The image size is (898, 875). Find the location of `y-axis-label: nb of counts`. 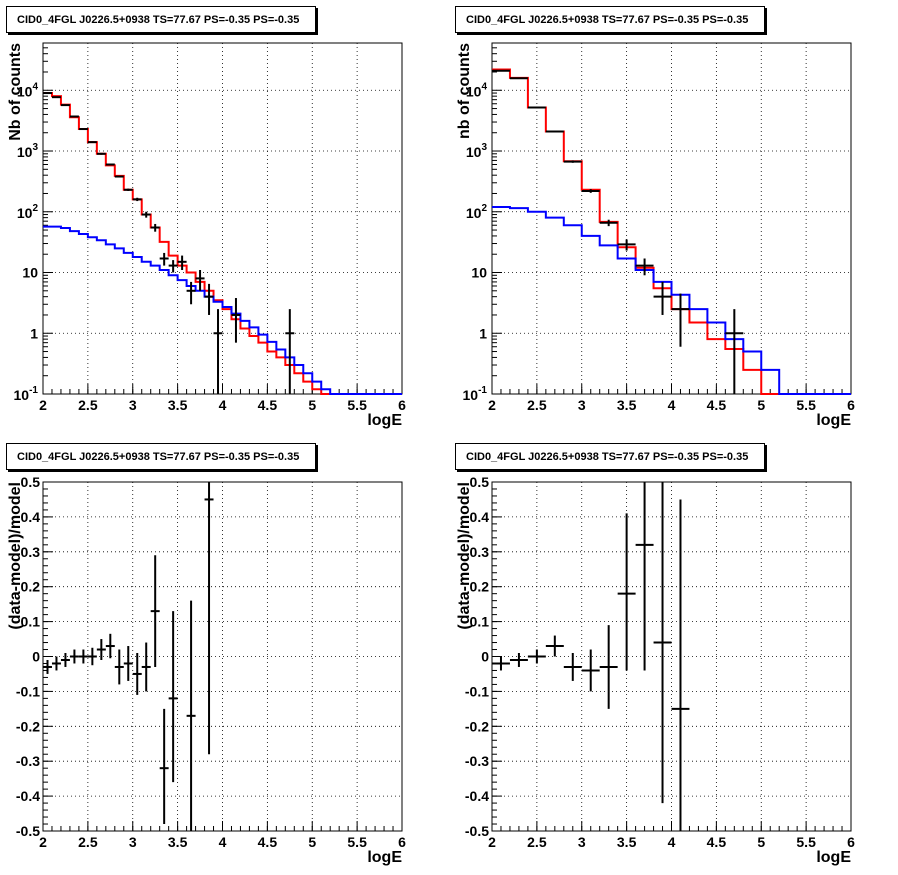

y-axis-label: nb of counts is located at coordinates (464, 91).